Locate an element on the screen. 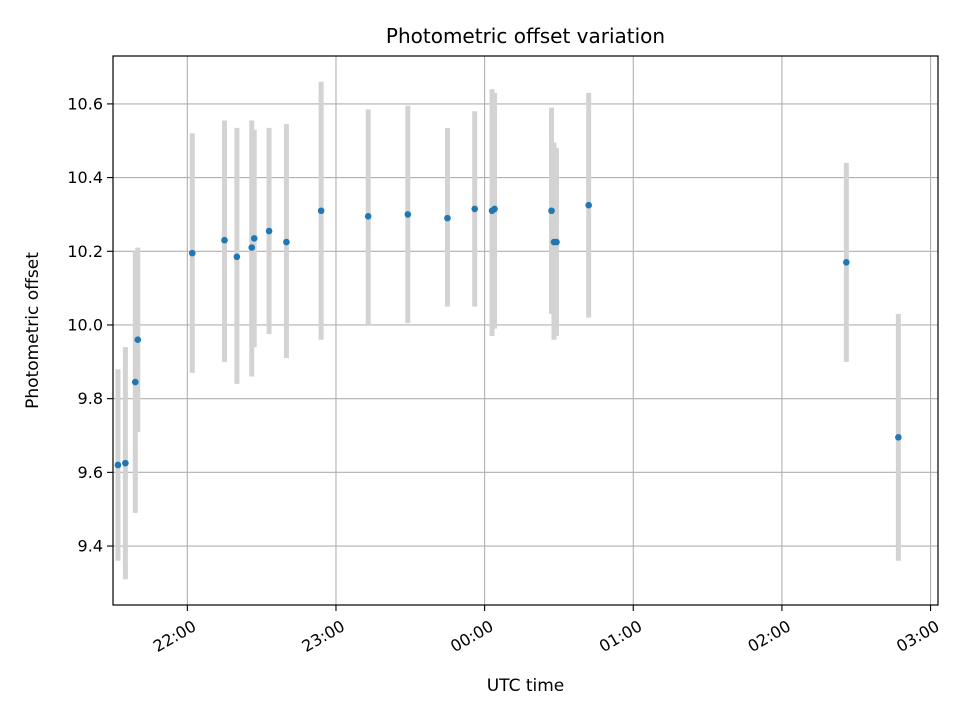 This screenshot has height=720, width=960. y-tick-label: 10.2 is located at coordinates (85, 251).